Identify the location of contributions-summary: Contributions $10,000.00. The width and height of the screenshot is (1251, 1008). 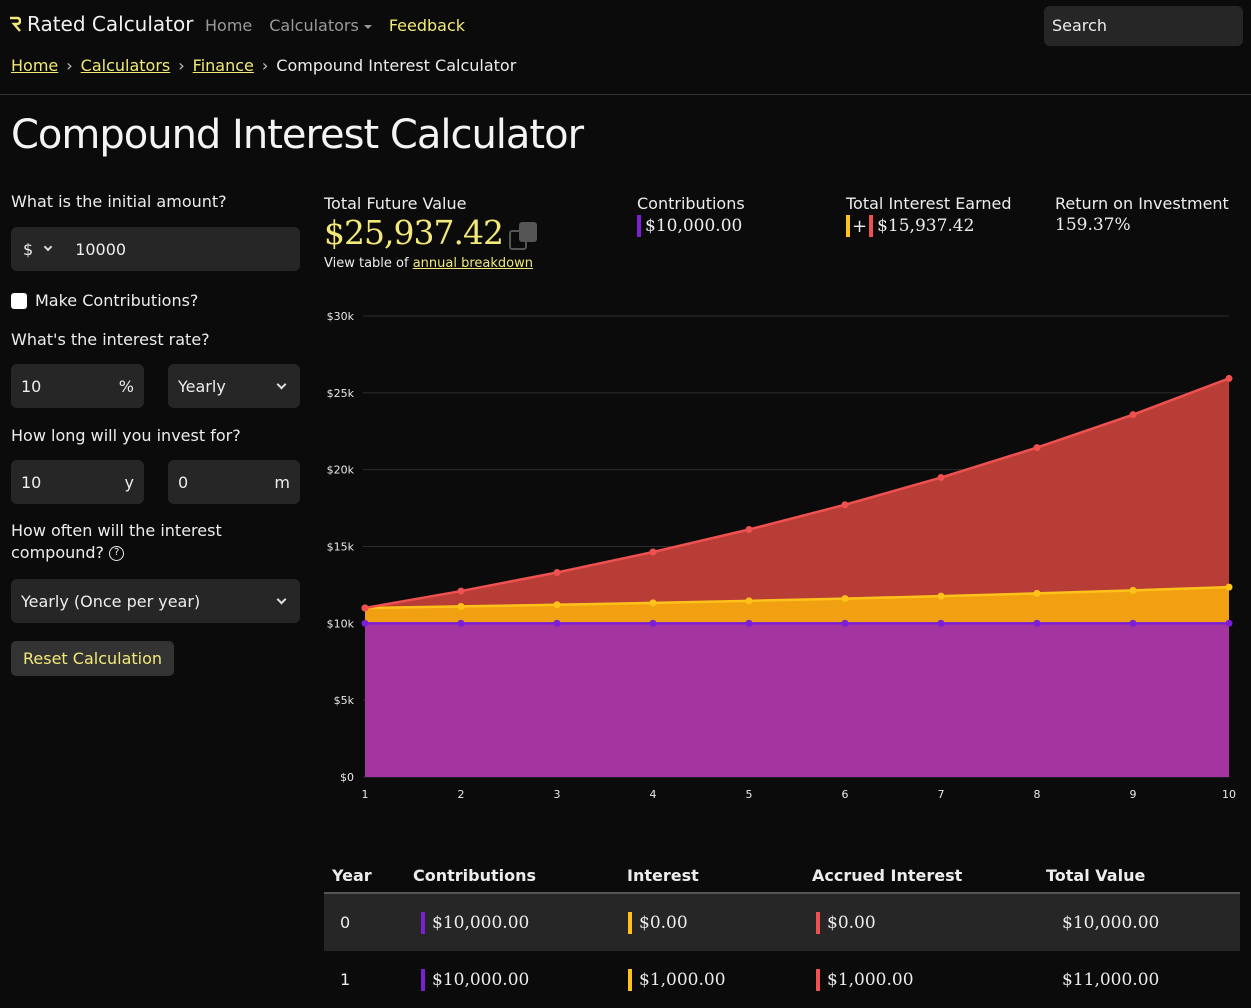
(691, 215).